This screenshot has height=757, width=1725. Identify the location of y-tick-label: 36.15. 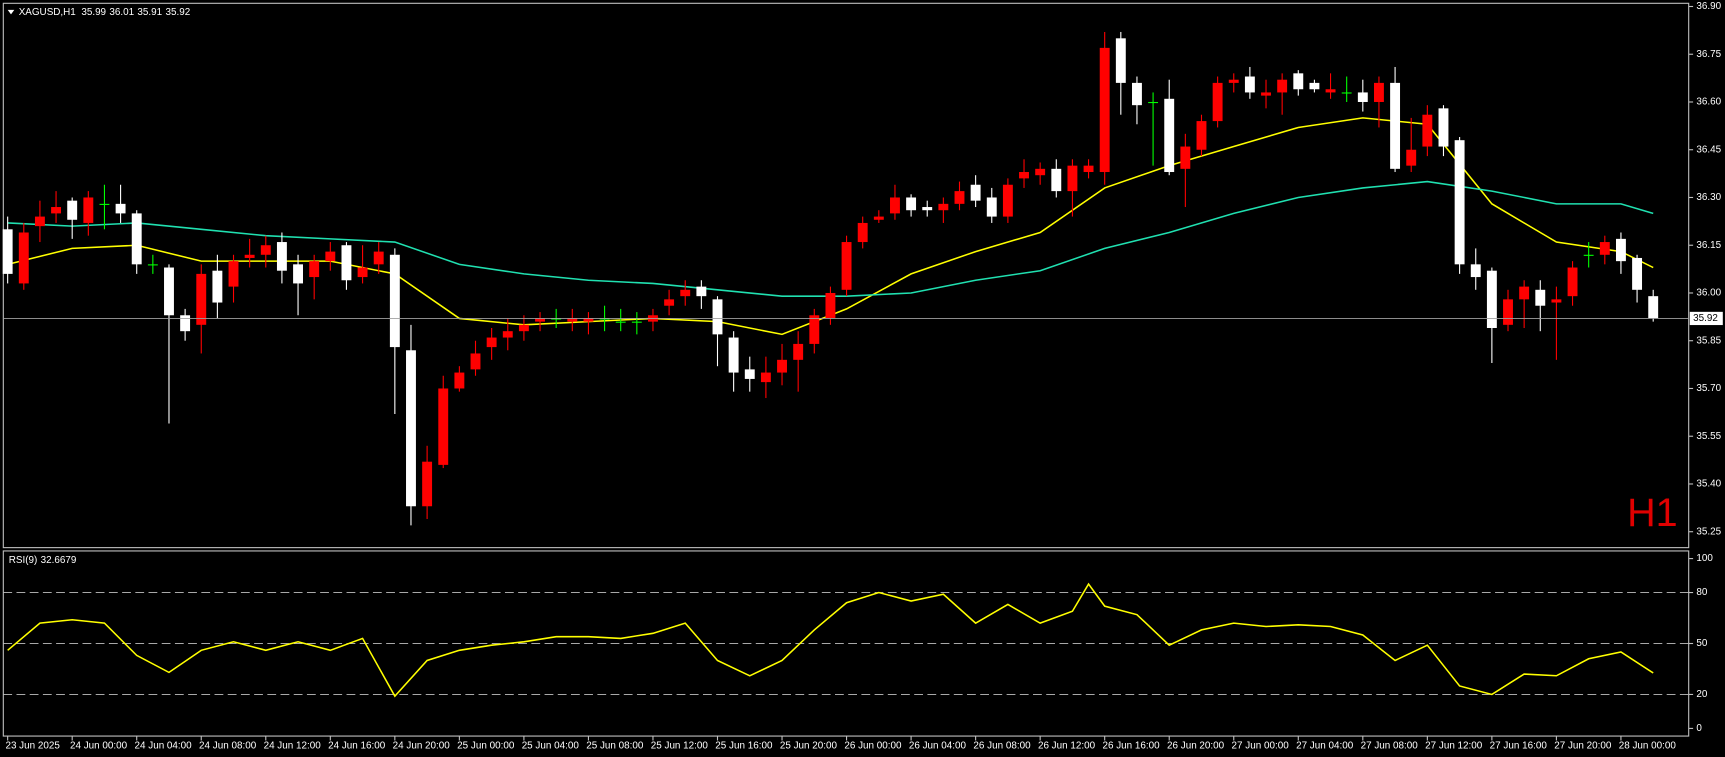
(1708, 245).